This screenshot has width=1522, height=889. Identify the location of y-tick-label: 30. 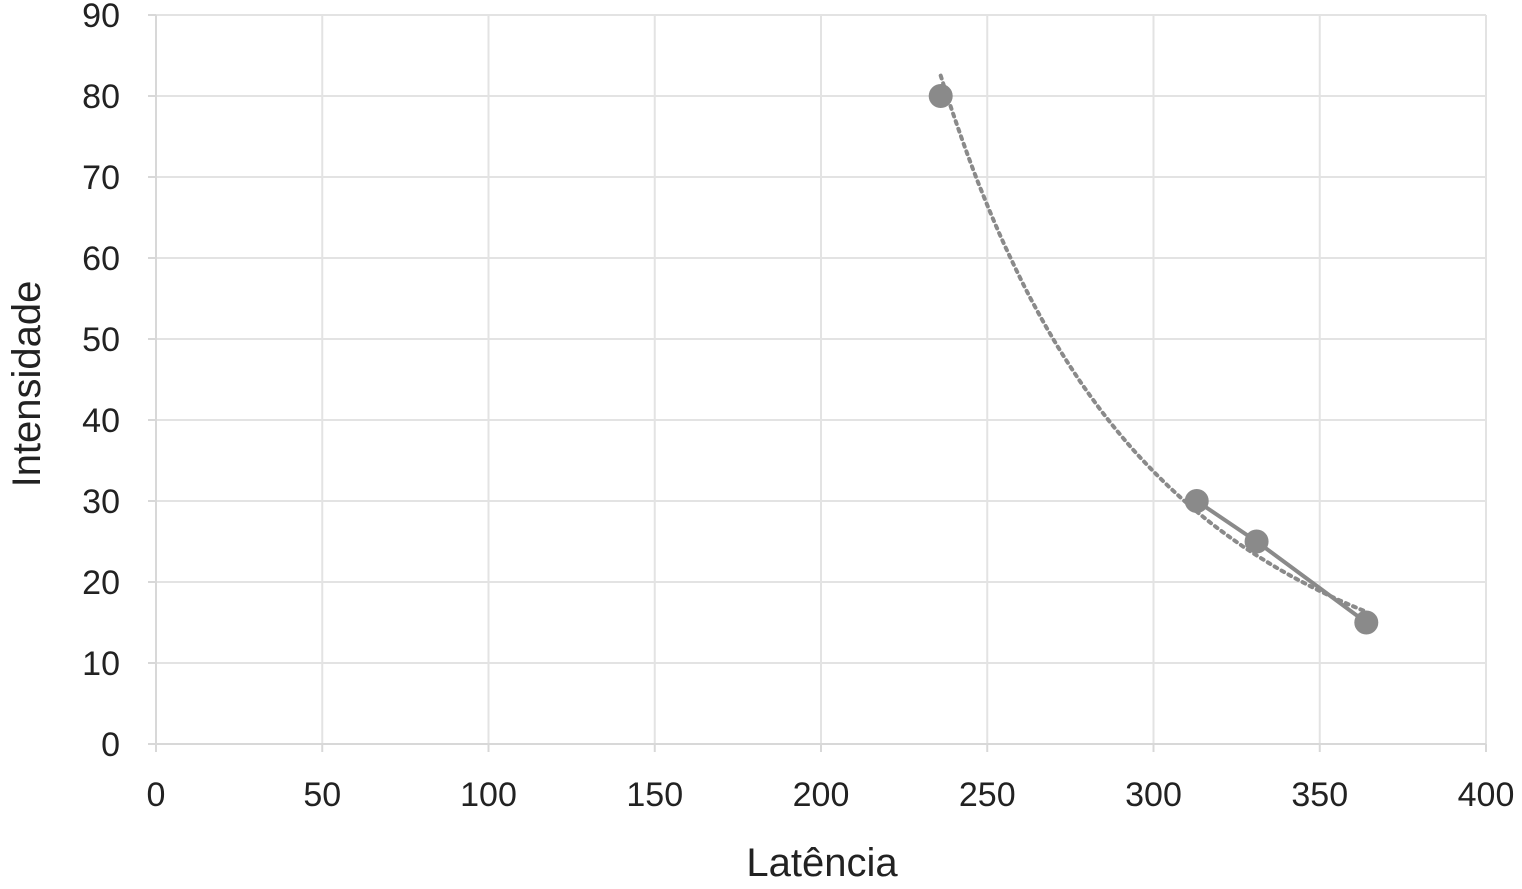
(101, 502).